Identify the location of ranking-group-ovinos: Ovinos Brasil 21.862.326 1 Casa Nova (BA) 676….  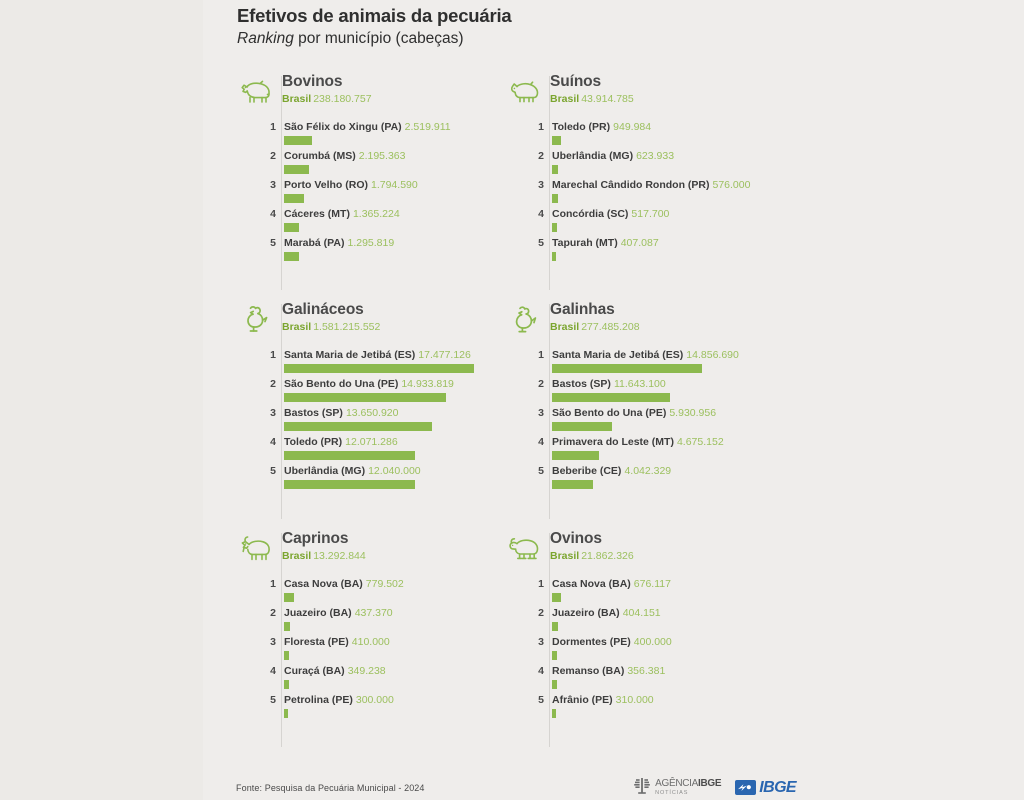
(638, 644).